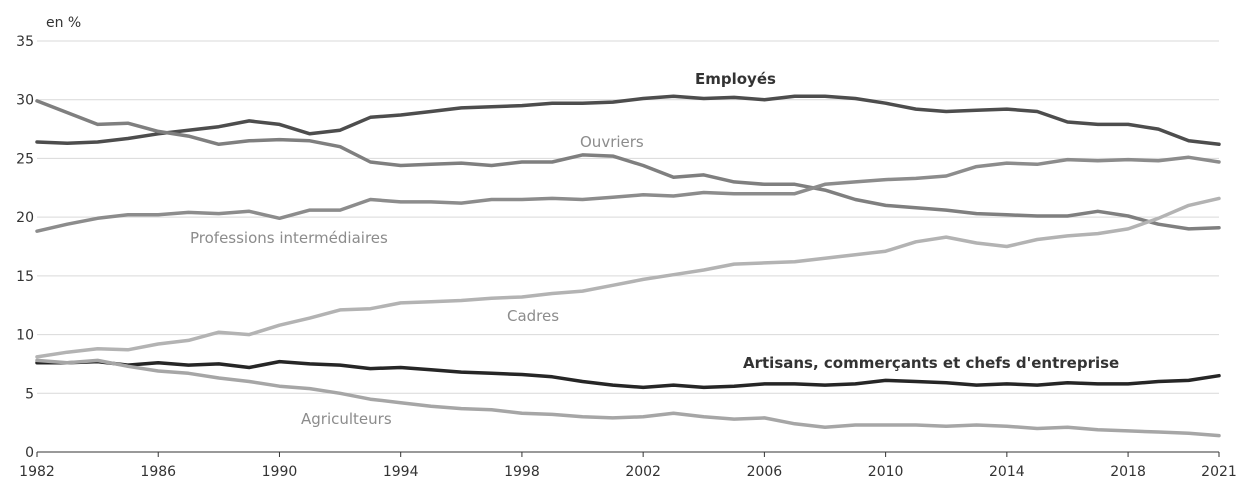 This screenshot has height=483, width=1243. I want to click on y-tick-label-0: 0, so click(29, 453).